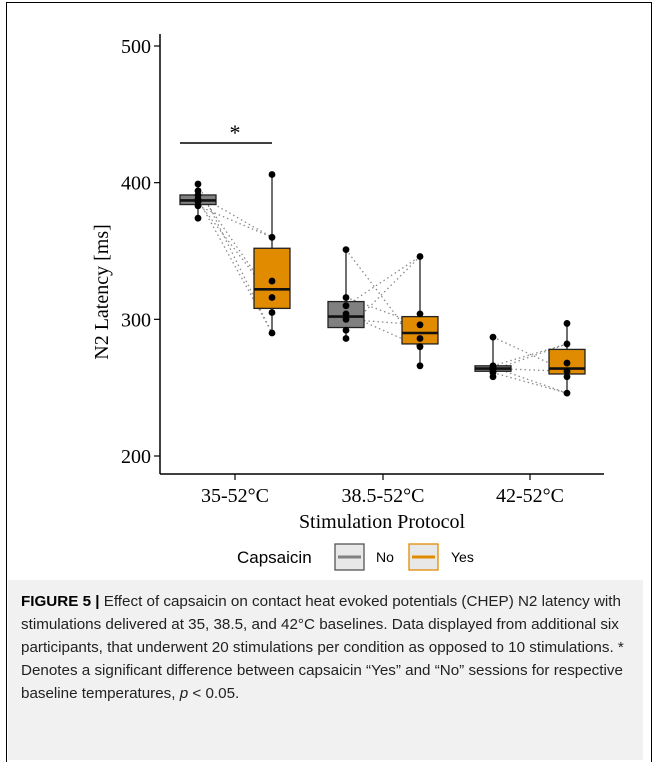  What do you see at coordinates (214, 693) in the screenshot?
I see `caption-text-2: < 0.05.` at bounding box center [214, 693].